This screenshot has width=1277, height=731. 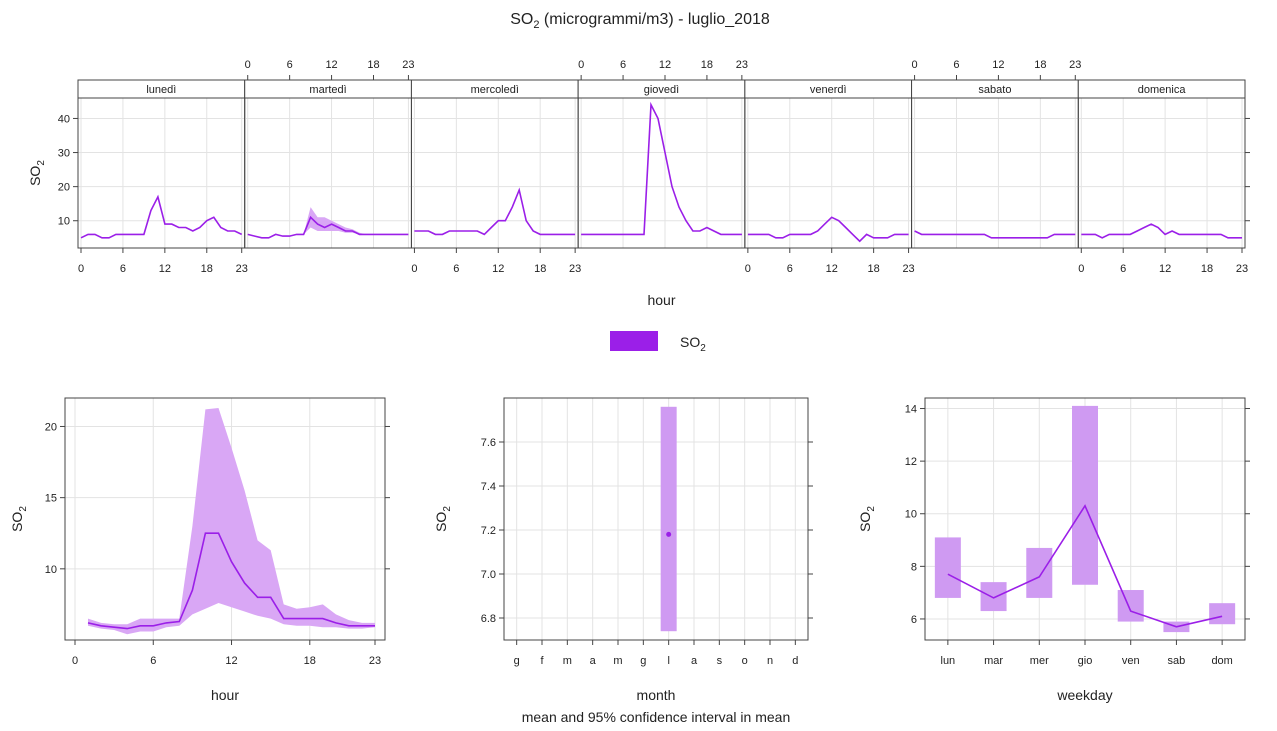 I want to click on hour-y-tick-label: 15, so click(x=51, y=499).